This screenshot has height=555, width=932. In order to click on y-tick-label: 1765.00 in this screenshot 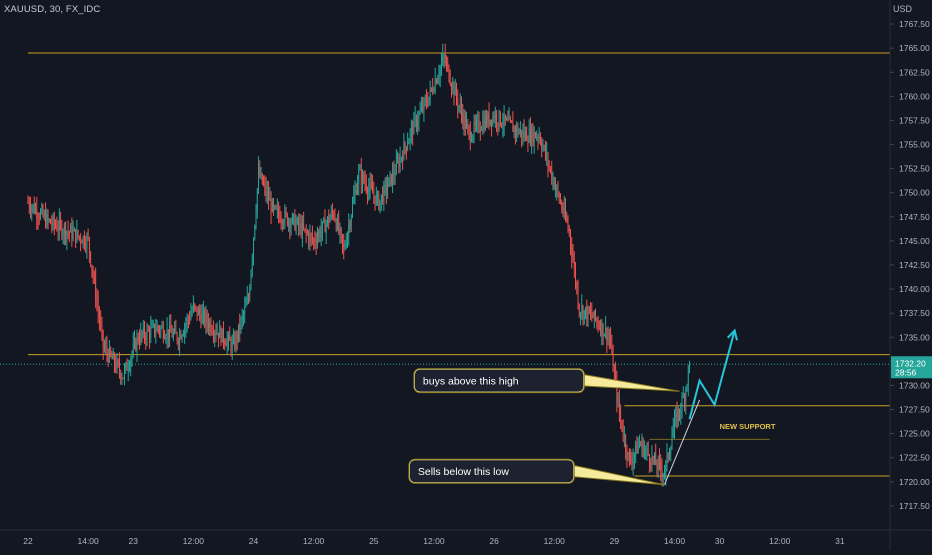, I will do `click(914, 48)`.